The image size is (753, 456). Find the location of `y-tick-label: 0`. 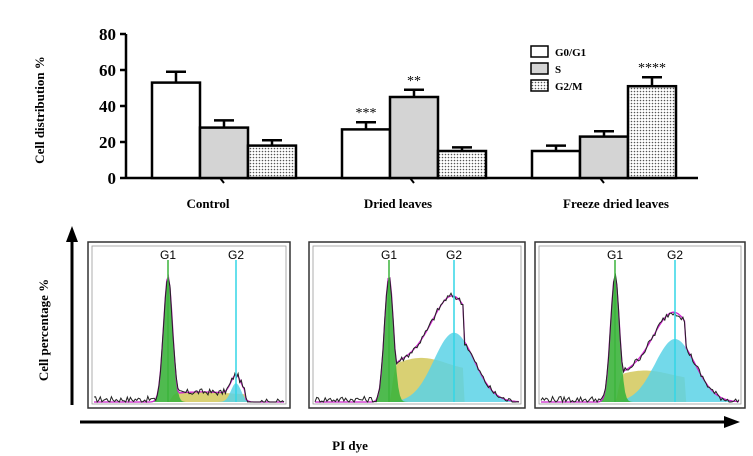

y-tick-label: 0 is located at coordinates (112, 178).